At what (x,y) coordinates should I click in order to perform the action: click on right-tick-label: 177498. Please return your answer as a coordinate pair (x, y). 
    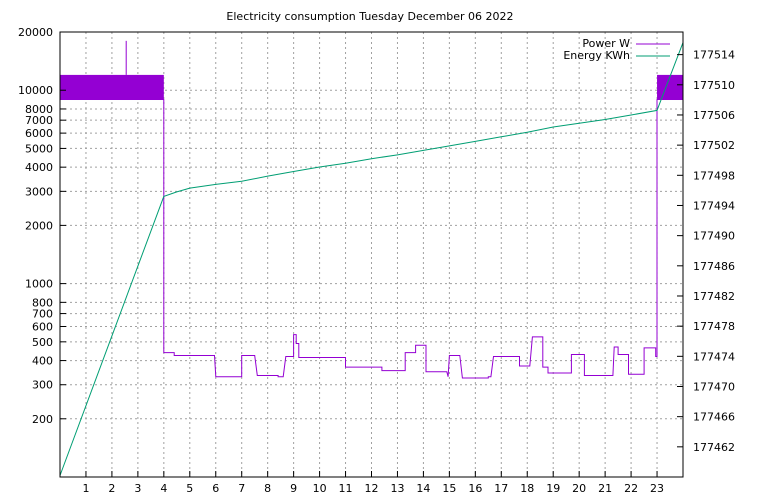
    Looking at the image, I should click on (714, 175).